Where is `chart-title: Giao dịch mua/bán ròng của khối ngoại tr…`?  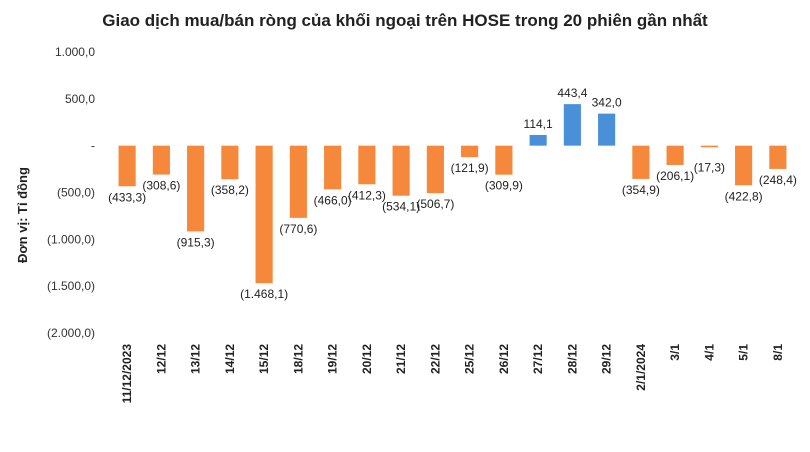
chart-title: Giao dịch mua/bán ròng của khối ngoại tr… is located at coordinates (405, 20).